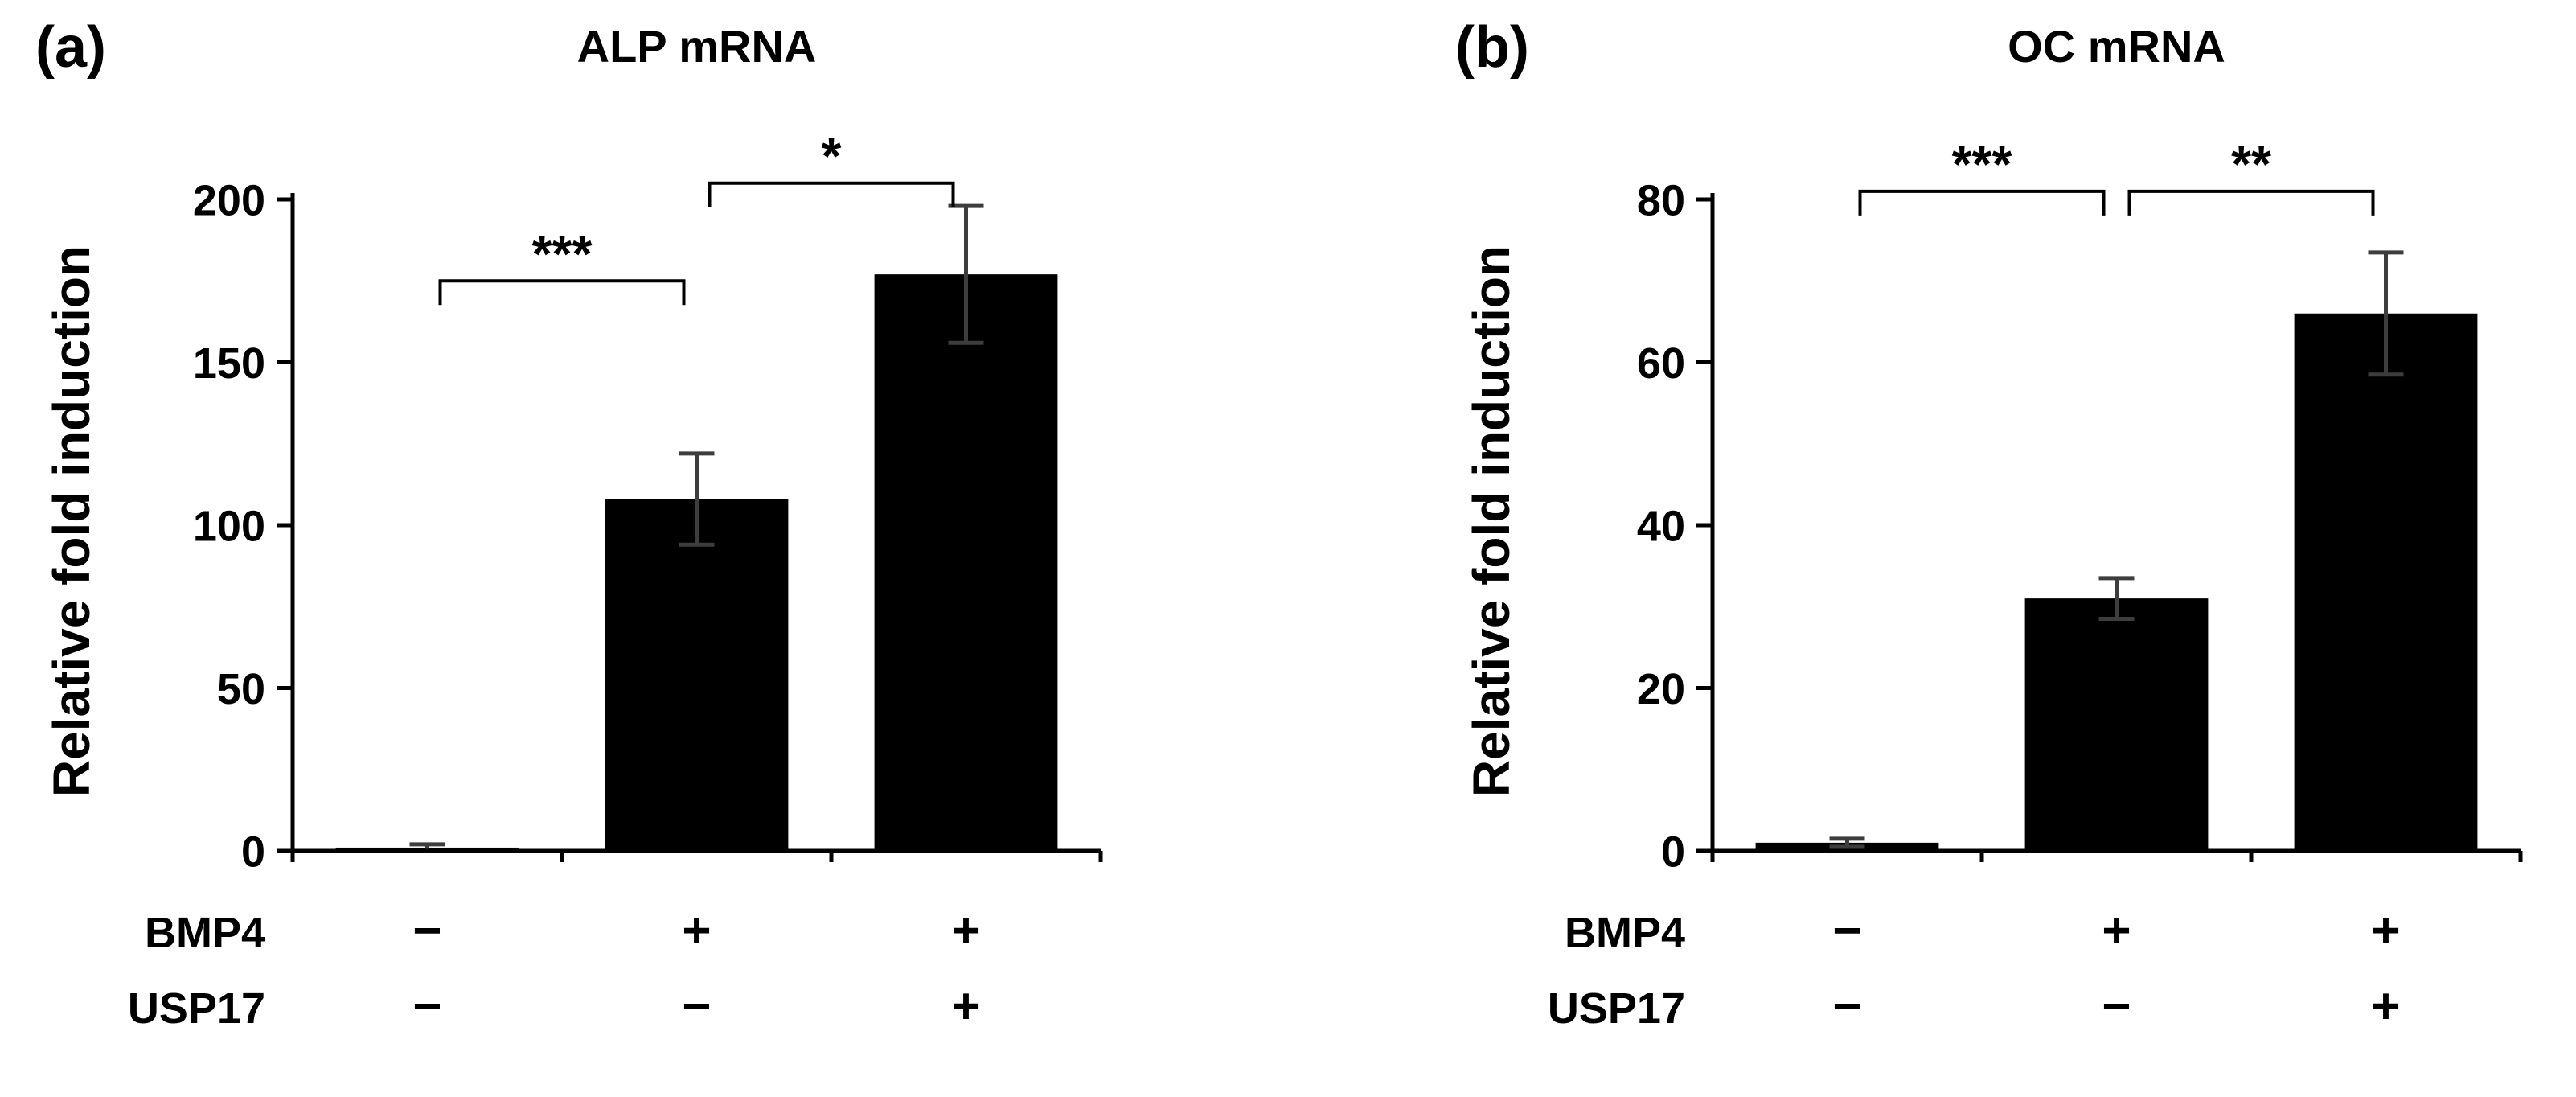 Image resolution: width=2576 pixels, height=1097 pixels. I want to click on panel-a-y-axis-label: Relative fold induction, so click(71, 565).